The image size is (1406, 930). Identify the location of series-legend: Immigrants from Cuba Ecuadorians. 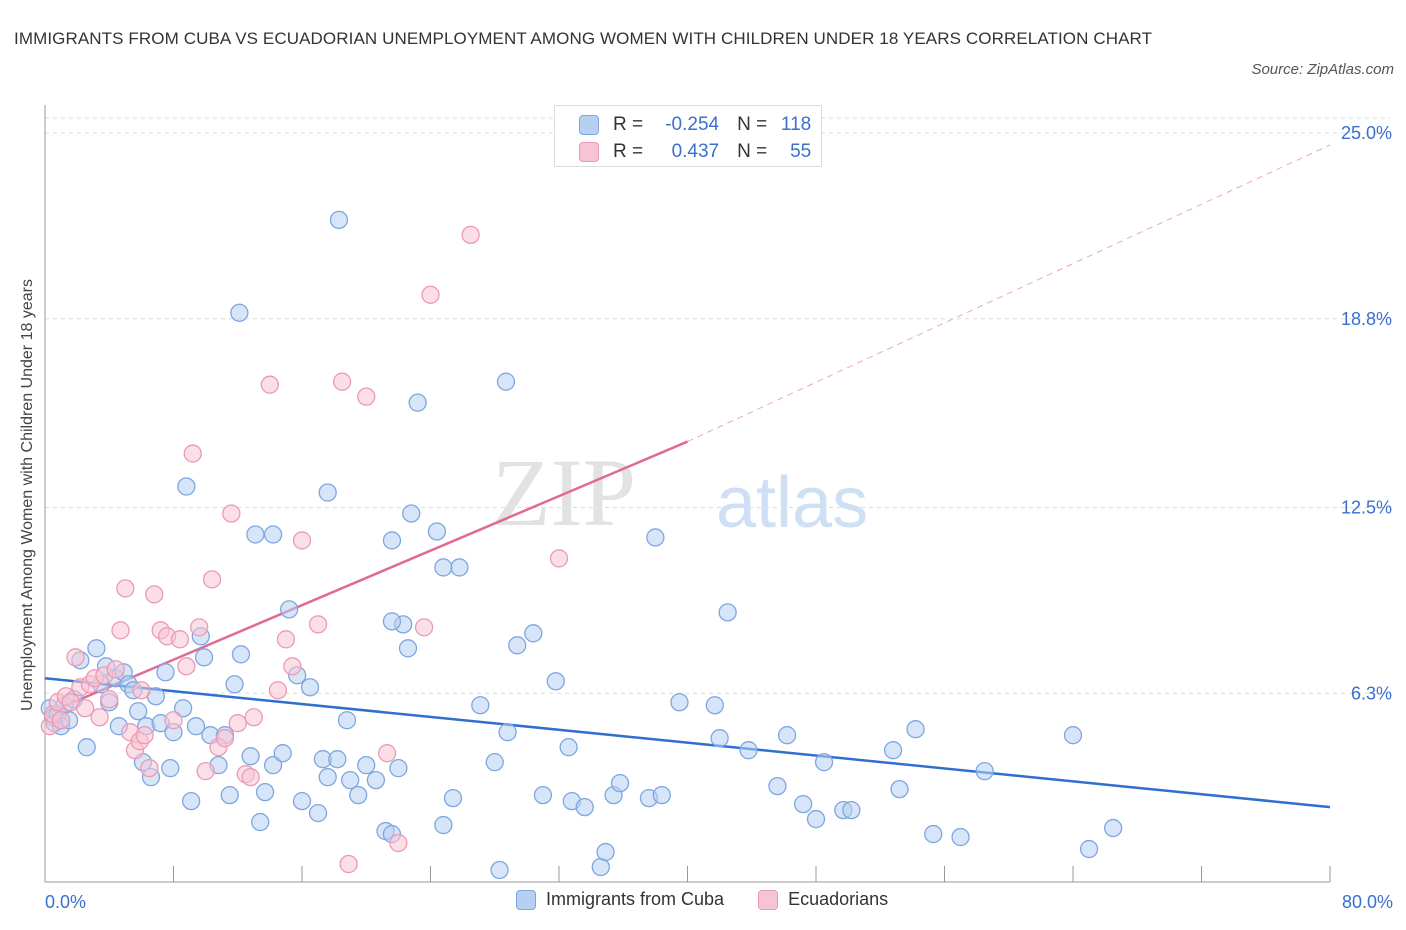
(719, 899).